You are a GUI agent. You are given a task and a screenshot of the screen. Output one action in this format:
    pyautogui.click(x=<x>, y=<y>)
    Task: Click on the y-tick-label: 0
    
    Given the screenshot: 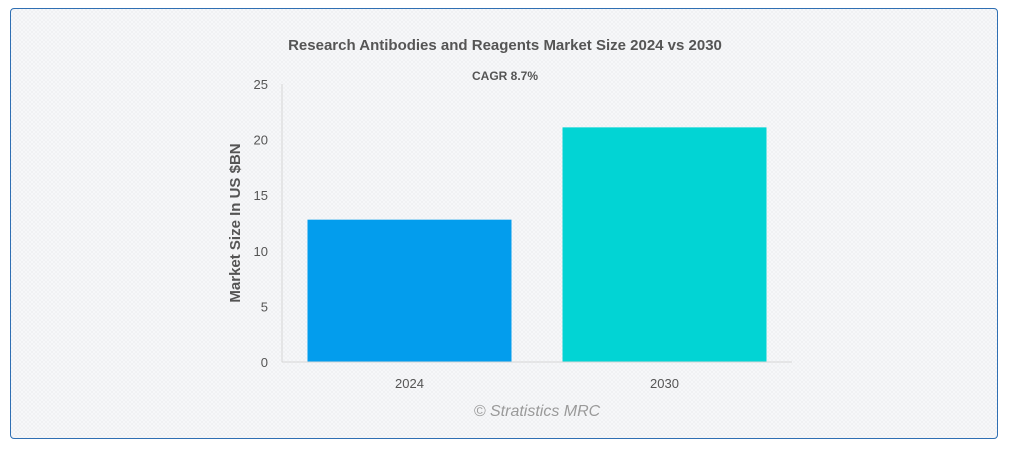 What is the action you would take?
    pyautogui.click(x=264, y=362)
    